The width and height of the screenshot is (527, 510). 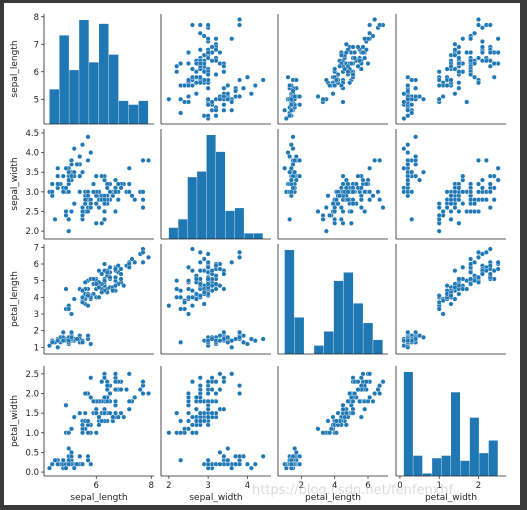 What do you see at coordinates (446, 465) in the screenshot?
I see `cell-petal_width-vs-petal_width-hist-bar` at bounding box center [446, 465].